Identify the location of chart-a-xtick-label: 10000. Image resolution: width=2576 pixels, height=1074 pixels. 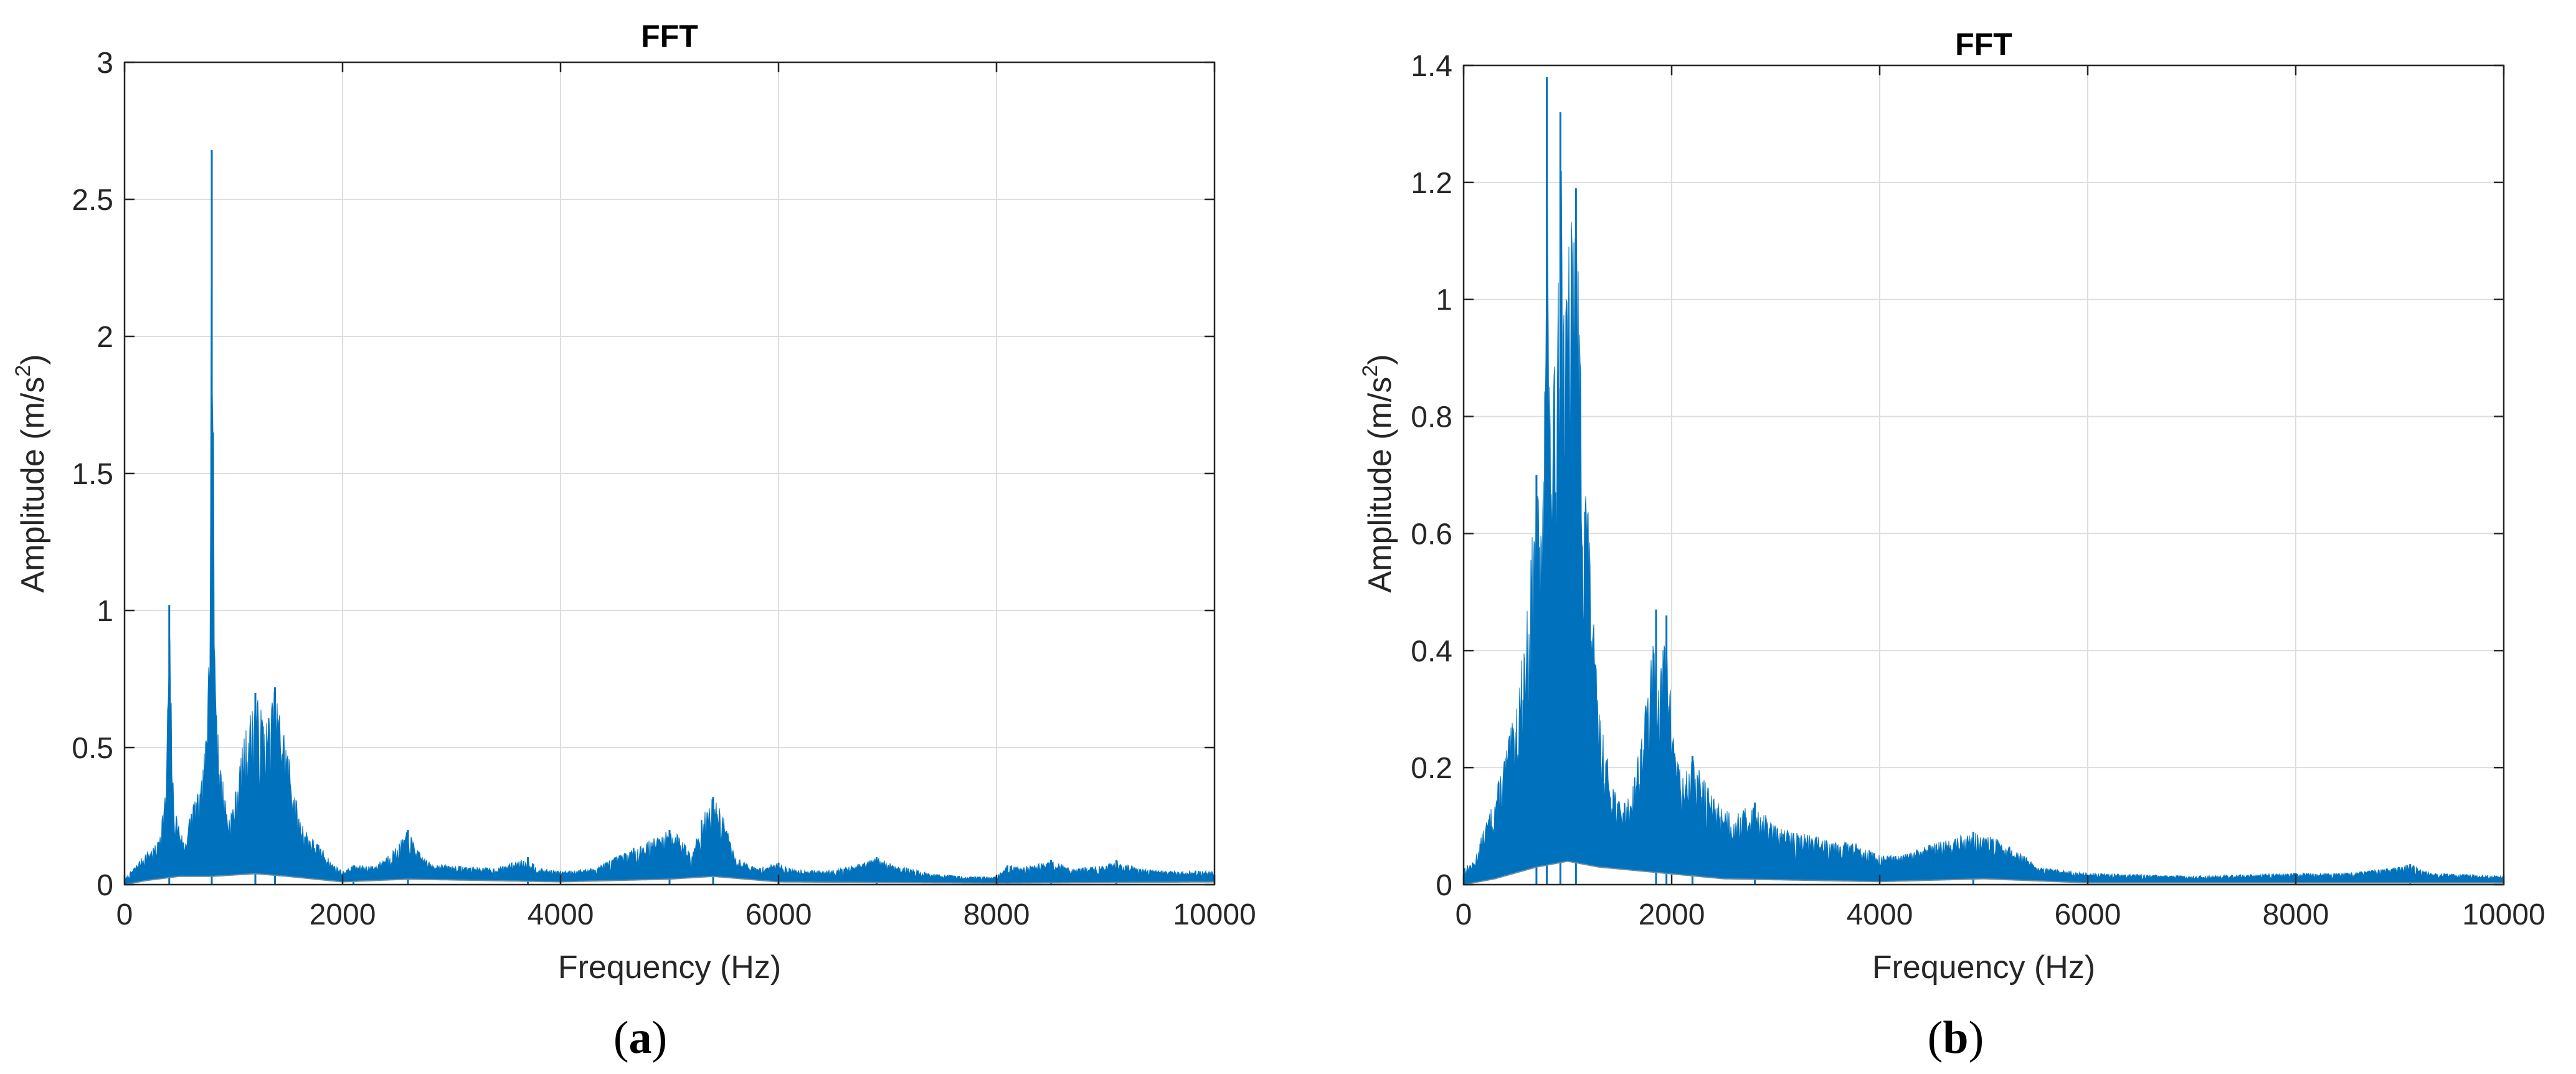
(1215, 914).